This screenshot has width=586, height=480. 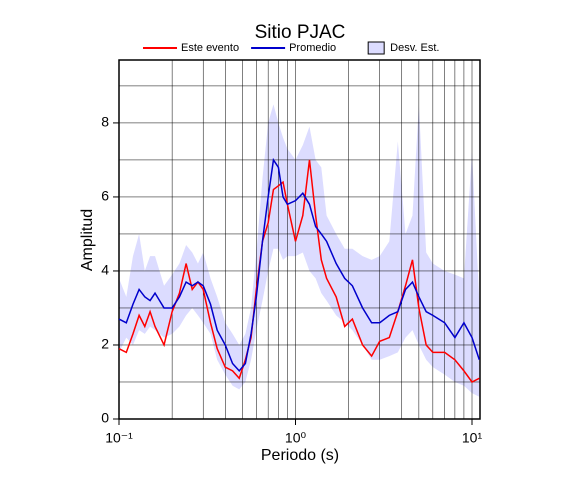 I want to click on y-tick-label: 2, so click(x=105, y=344).